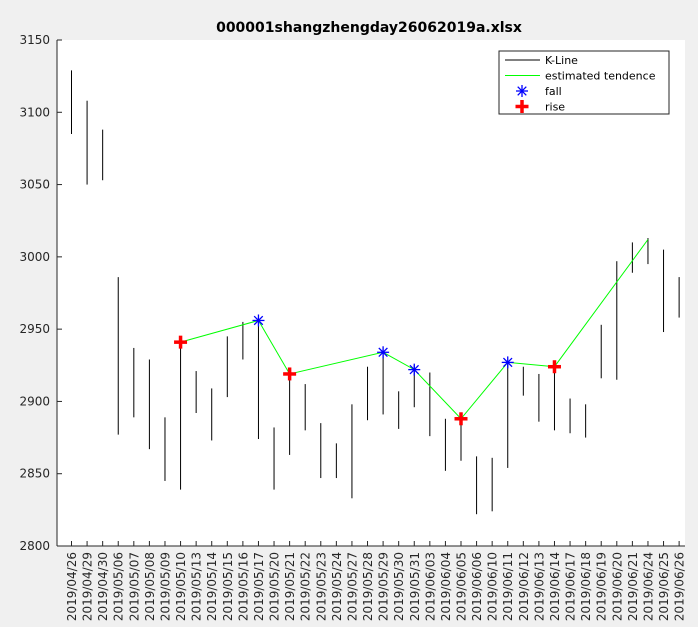 This screenshot has width=698, height=627. What do you see at coordinates (680, 586) in the screenshot?
I see `x-tick-label: 2019/06/26` at bounding box center [680, 586].